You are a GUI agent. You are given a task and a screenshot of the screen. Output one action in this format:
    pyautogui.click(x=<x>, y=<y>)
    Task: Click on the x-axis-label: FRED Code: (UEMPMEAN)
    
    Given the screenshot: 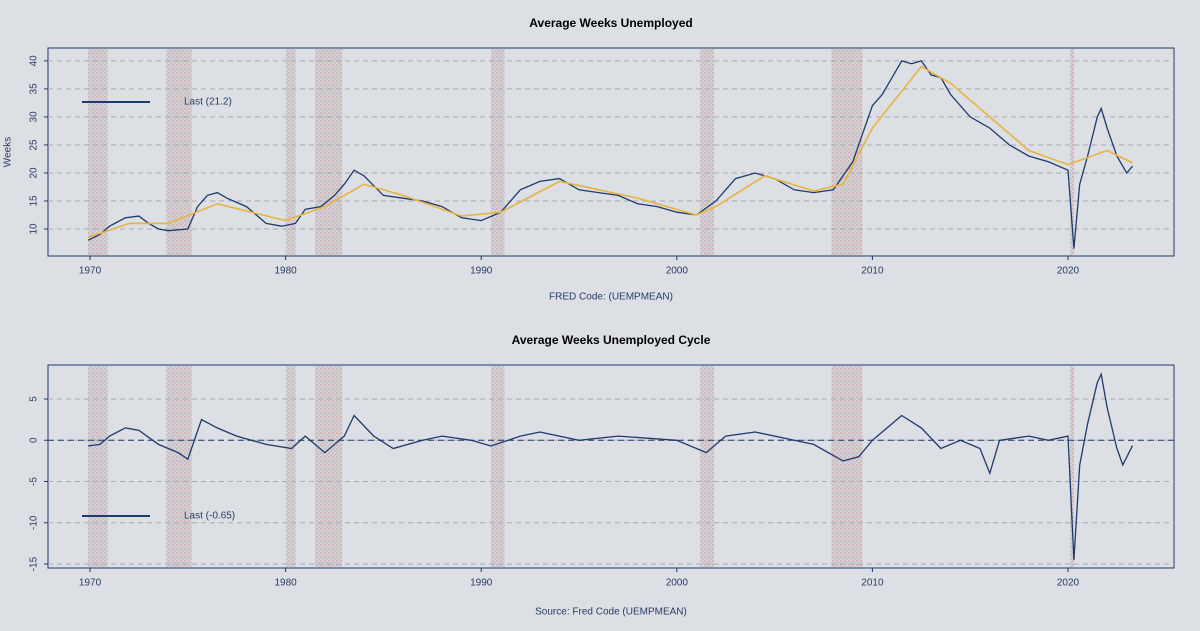 What is the action you would take?
    pyautogui.click(x=611, y=297)
    